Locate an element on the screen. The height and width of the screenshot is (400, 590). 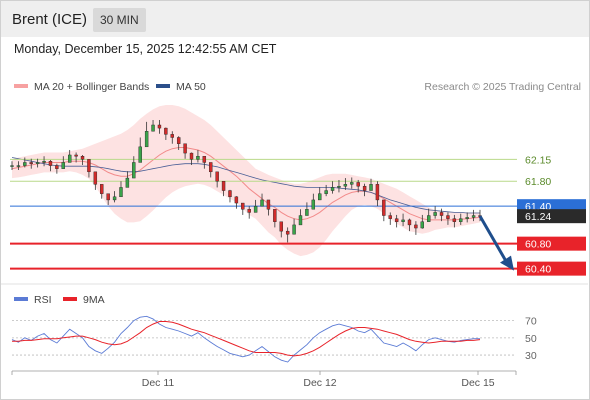
rsi-tick-30: 30 is located at coordinates (531, 356).